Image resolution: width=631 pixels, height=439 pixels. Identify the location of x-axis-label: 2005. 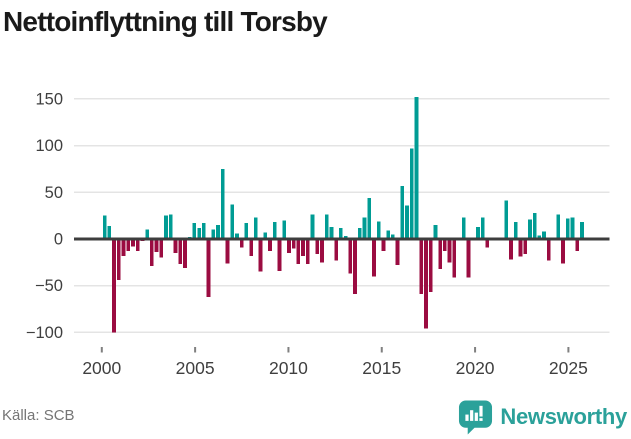
(195, 368).